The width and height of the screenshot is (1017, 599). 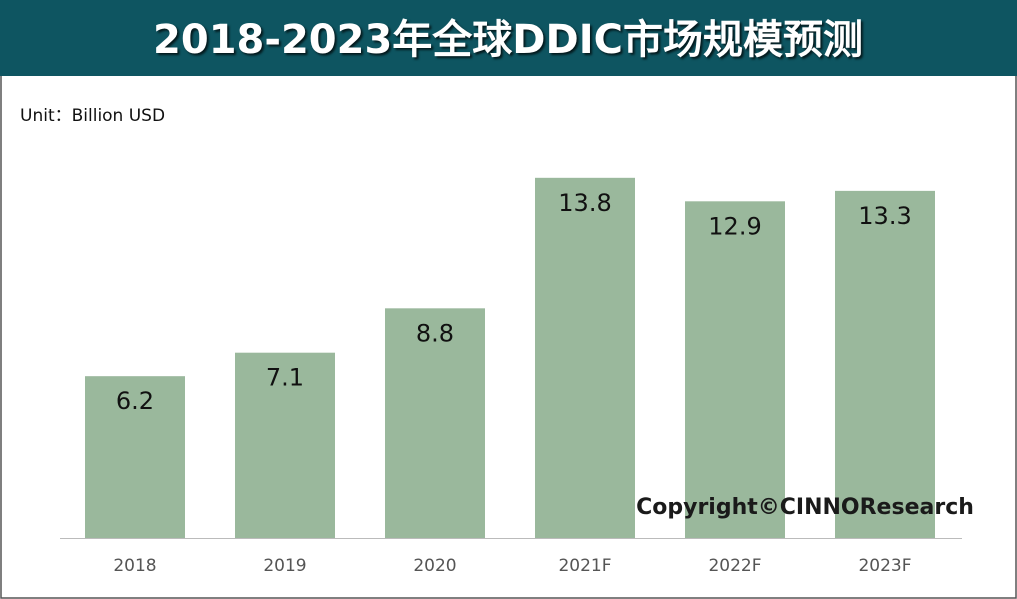 What do you see at coordinates (135, 401) in the screenshot?
I see `data-label: 6.2` at bounding box center [135, 401].